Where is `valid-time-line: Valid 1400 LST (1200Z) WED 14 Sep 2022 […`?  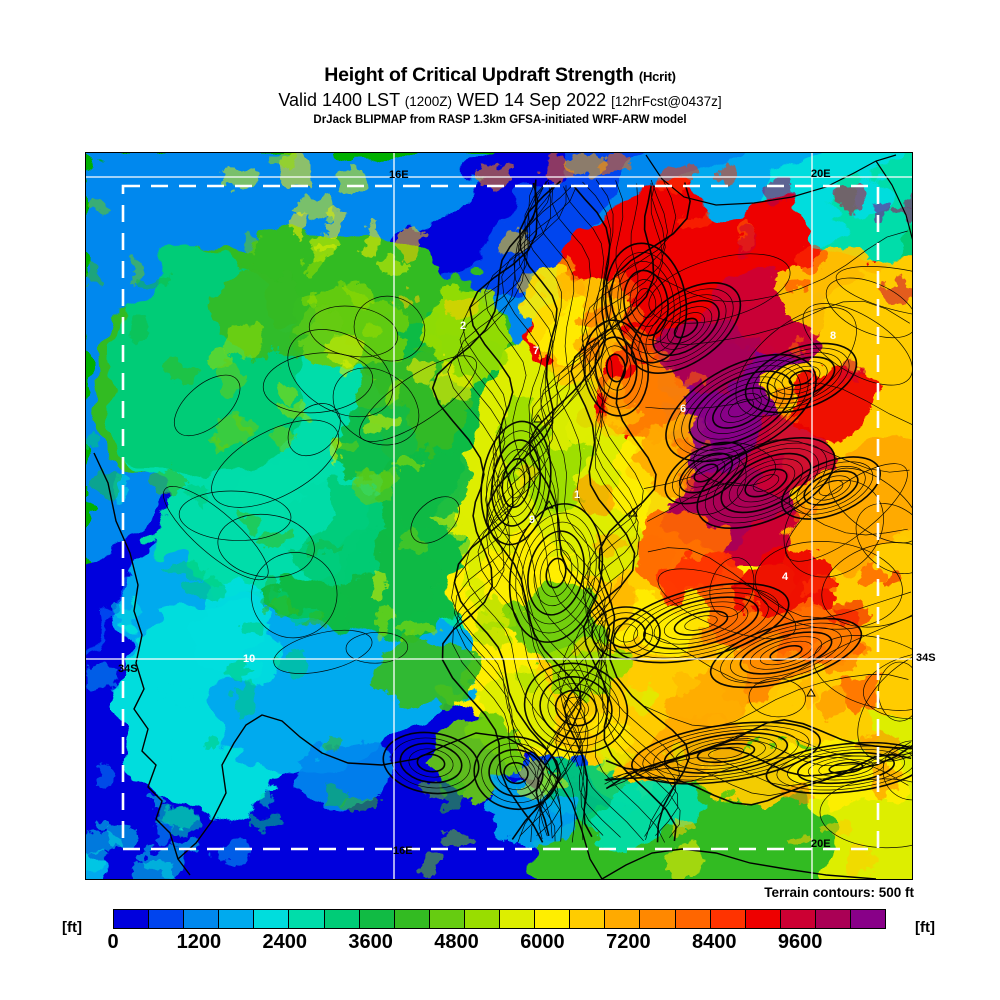 valid-time-line: Valid 1400 LST (1200Z) WED 14 Sep 2022 [… is located at coordinates (500, 100).